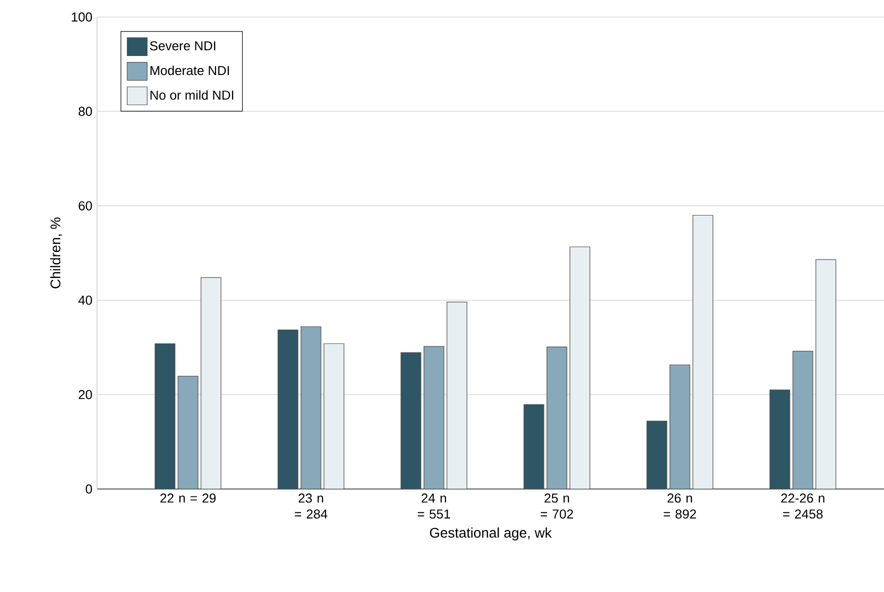 Image resolution: width=884 pixels, height=592 pixels. Describe the element at coordinates (85, 111) in the screenshot. I see `y-tick-label: 80` at that location.